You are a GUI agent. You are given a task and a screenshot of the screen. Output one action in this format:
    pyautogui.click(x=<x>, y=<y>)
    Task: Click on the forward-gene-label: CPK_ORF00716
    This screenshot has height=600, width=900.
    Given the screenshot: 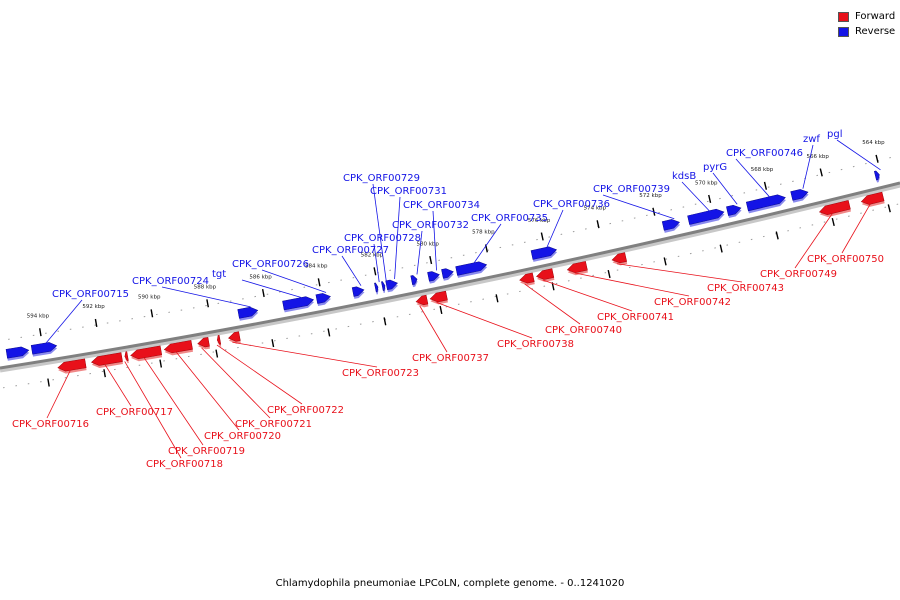 What is the action you would take?
    pyautogui.click(x=50, y=424)
    